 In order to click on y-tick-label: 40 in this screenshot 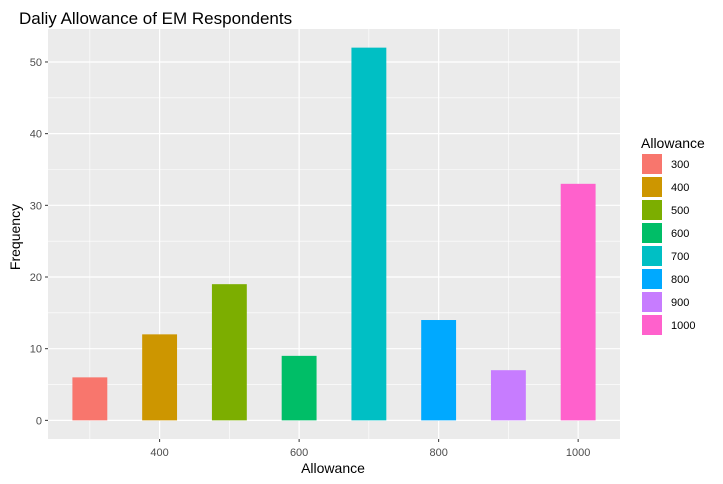, I will do `click(36, 135)`.